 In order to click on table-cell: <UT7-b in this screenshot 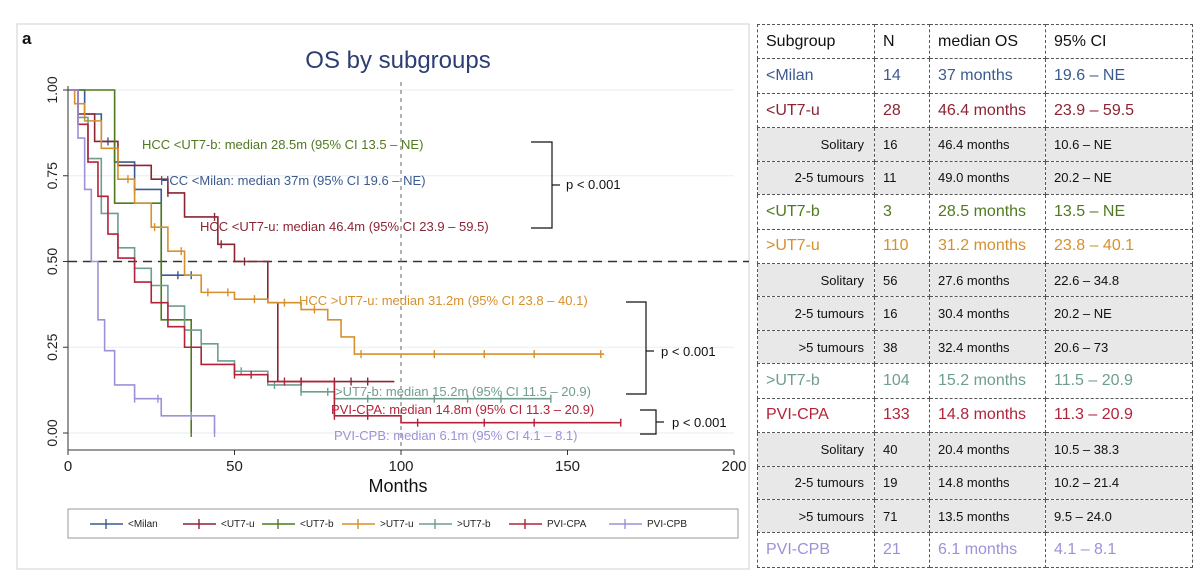, I will do `click(816, 212)`.